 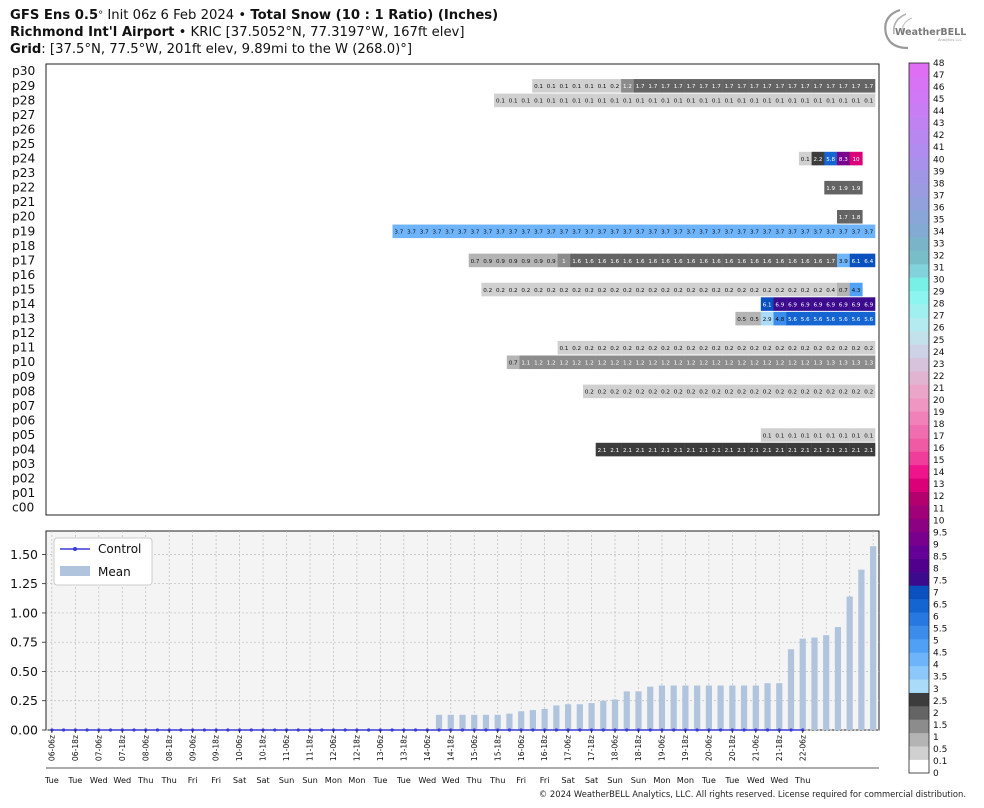 What do you see at coordinates (521, 780) in the screenshot?
I see `day-label: Fri` at bounding box center [521, 780].